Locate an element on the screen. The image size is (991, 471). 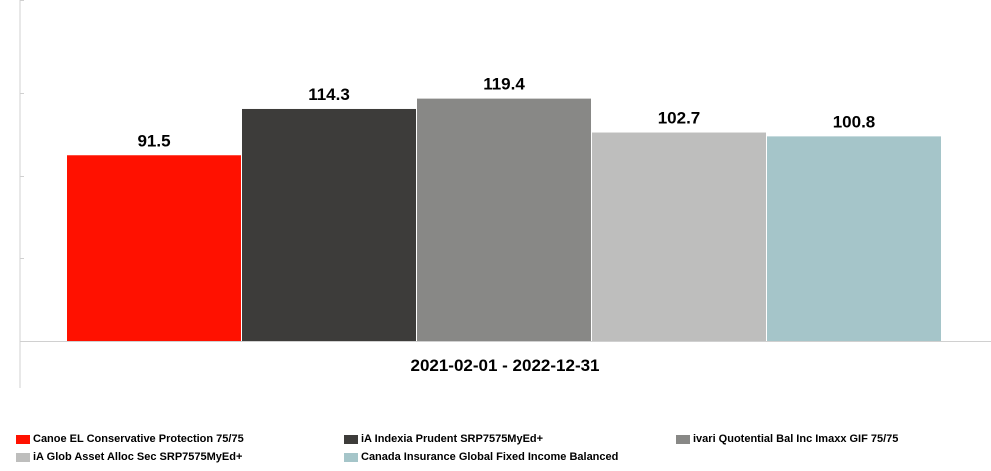
legend-label: ivari Quotential Bal Inc Imaxx GIF 75/75 is located at coordinates (796, 439).